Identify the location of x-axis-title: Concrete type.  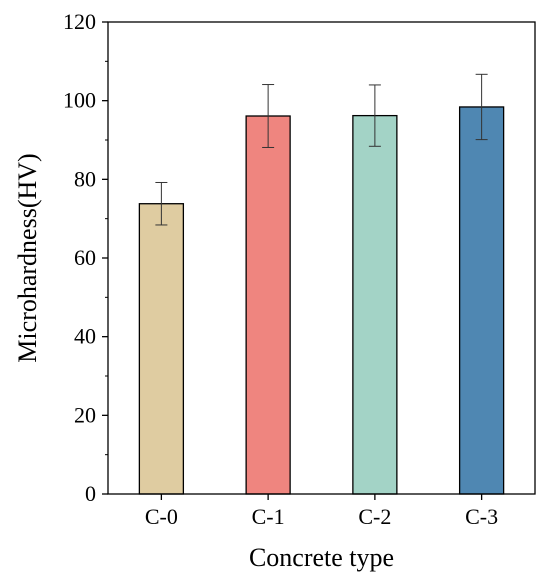
(321, 557).